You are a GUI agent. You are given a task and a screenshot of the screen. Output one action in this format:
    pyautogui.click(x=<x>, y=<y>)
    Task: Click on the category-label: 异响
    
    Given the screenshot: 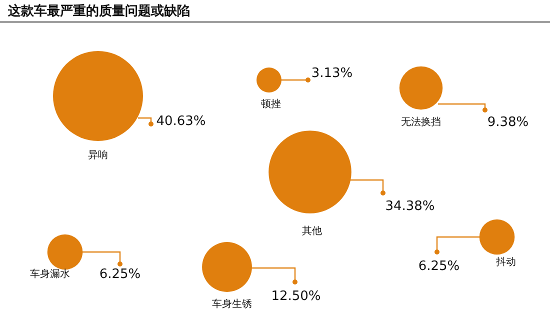 What is the action you would take?
    pyautogui.click(x=98, y=155)
    